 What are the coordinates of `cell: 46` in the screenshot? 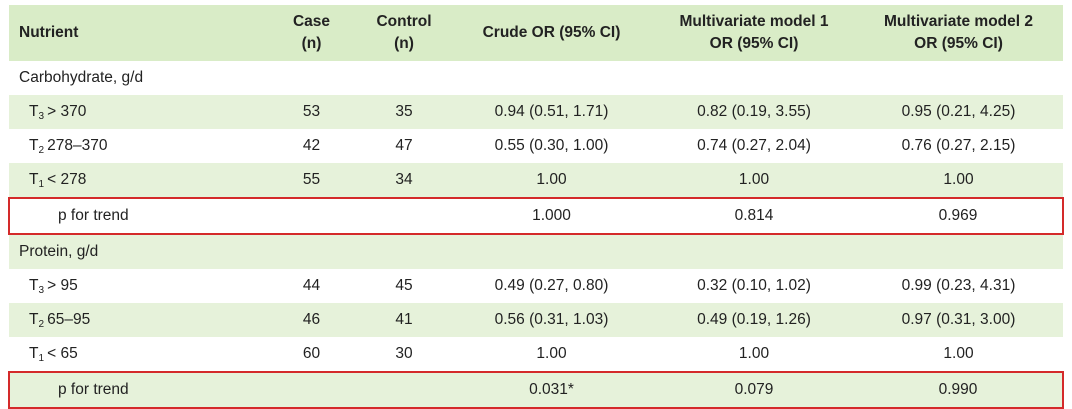 It's located at (311, 320).